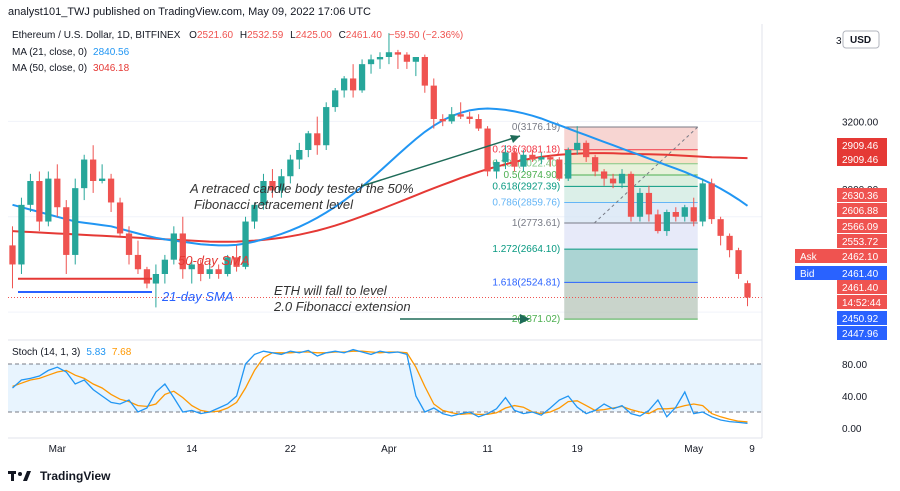 This screenshot has width=900, height=491. I want to click on ma21-legend: MA (21, close, 0) 2840.56, so click(71, 52).